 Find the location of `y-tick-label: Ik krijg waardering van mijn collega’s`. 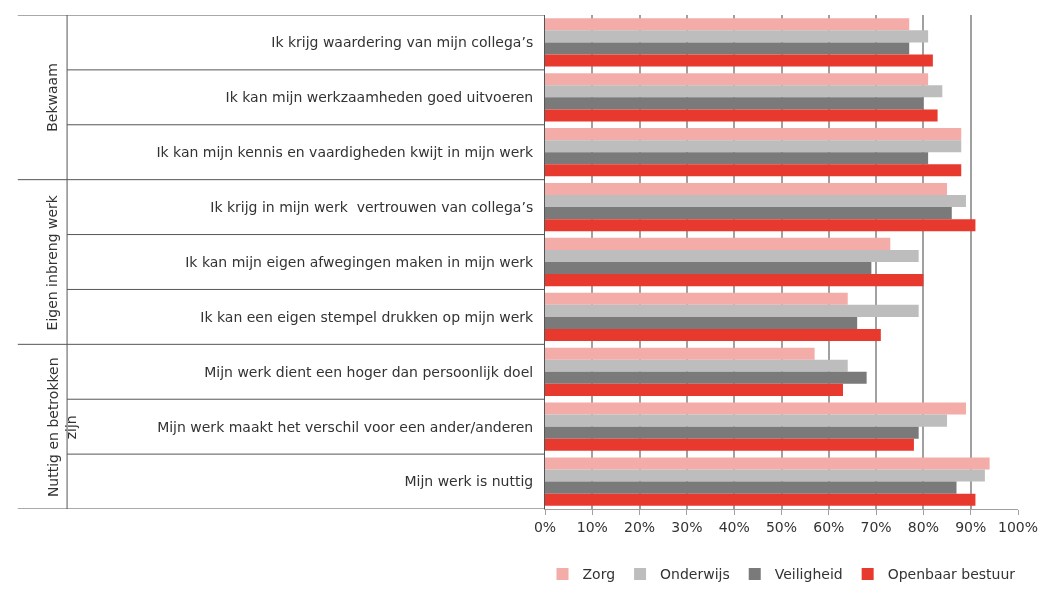

y-tick-label: Ik krijg waardering van mijn collega’s is located at coordinates (402, 42).